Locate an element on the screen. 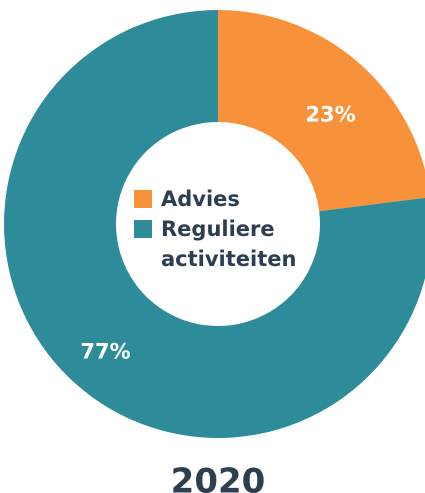 This screenshot has height=493, width=425. legend-label: Advies is located at coordinates (200, 199).